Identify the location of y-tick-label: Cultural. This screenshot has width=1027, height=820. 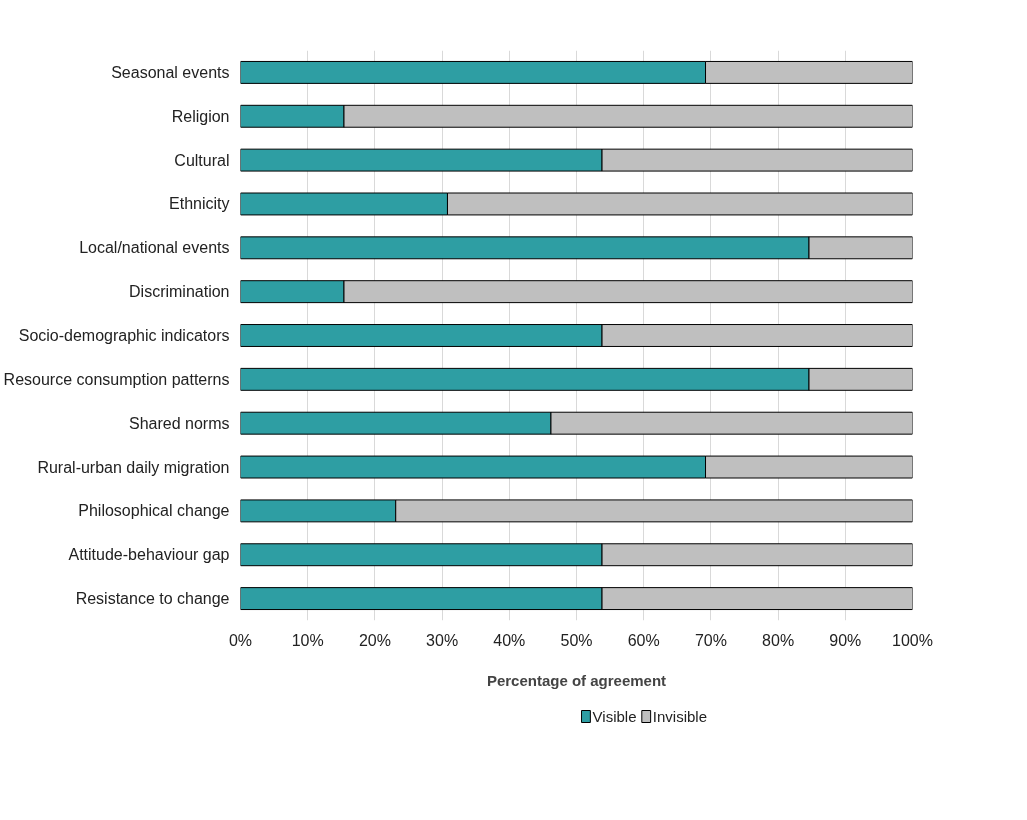
(202, 160).